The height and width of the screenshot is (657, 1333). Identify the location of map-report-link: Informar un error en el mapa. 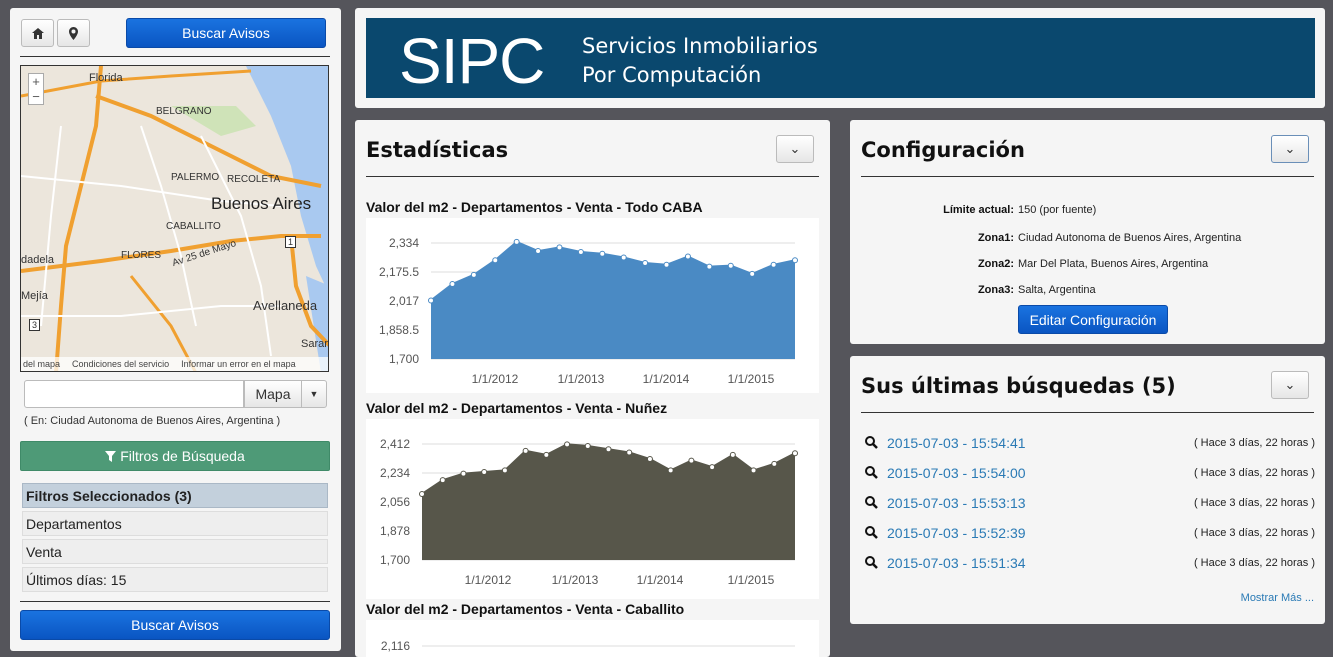
(238, 364).